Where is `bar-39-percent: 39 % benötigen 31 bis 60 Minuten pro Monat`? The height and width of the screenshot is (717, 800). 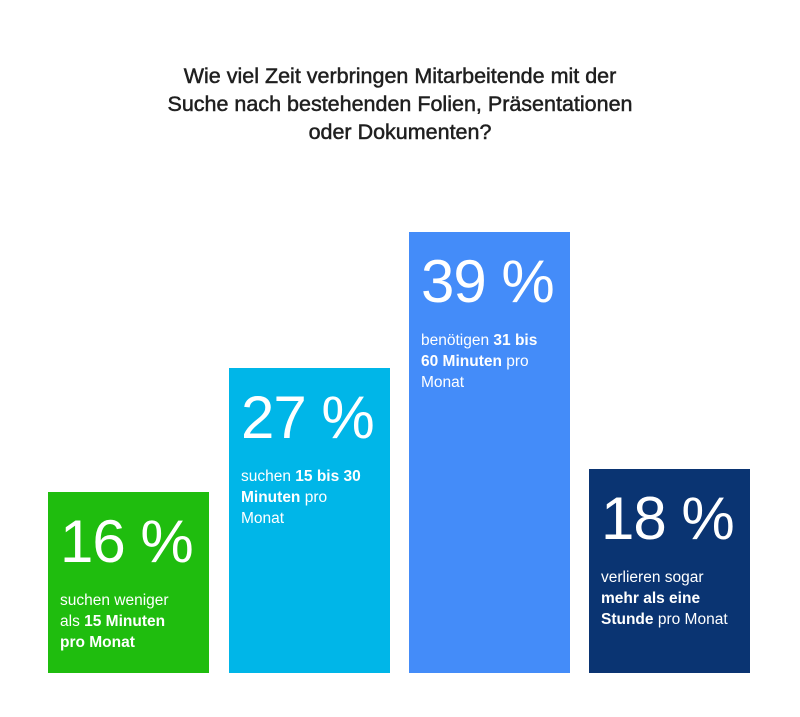
bar-39-percent: 39 % benötigen 31 bis 60 Minuten pro Monat is located at coordinates (489, 452).